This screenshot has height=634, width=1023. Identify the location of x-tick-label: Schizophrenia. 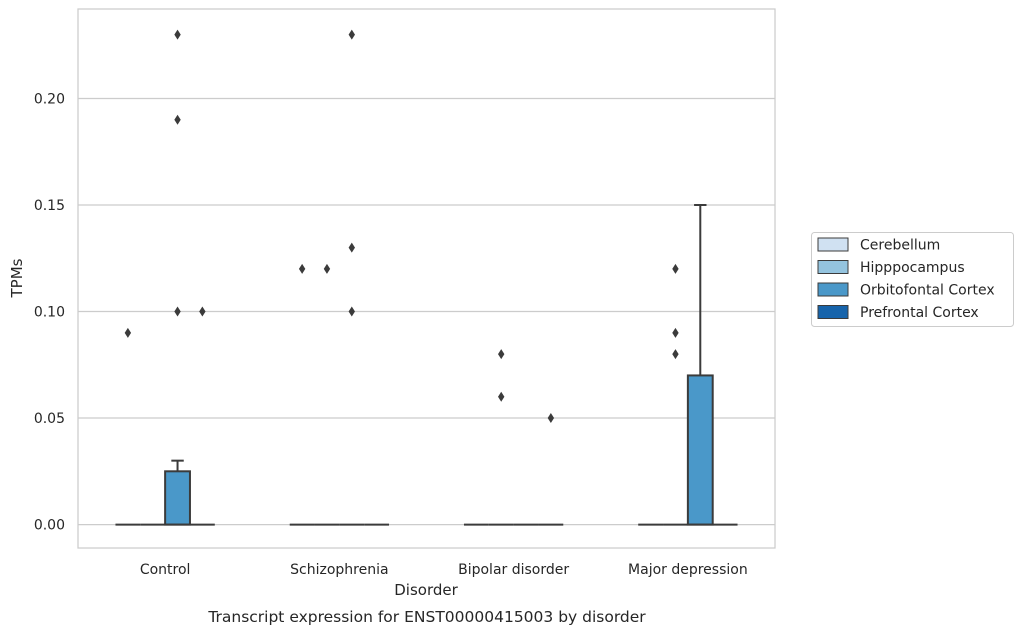
(339, 570).